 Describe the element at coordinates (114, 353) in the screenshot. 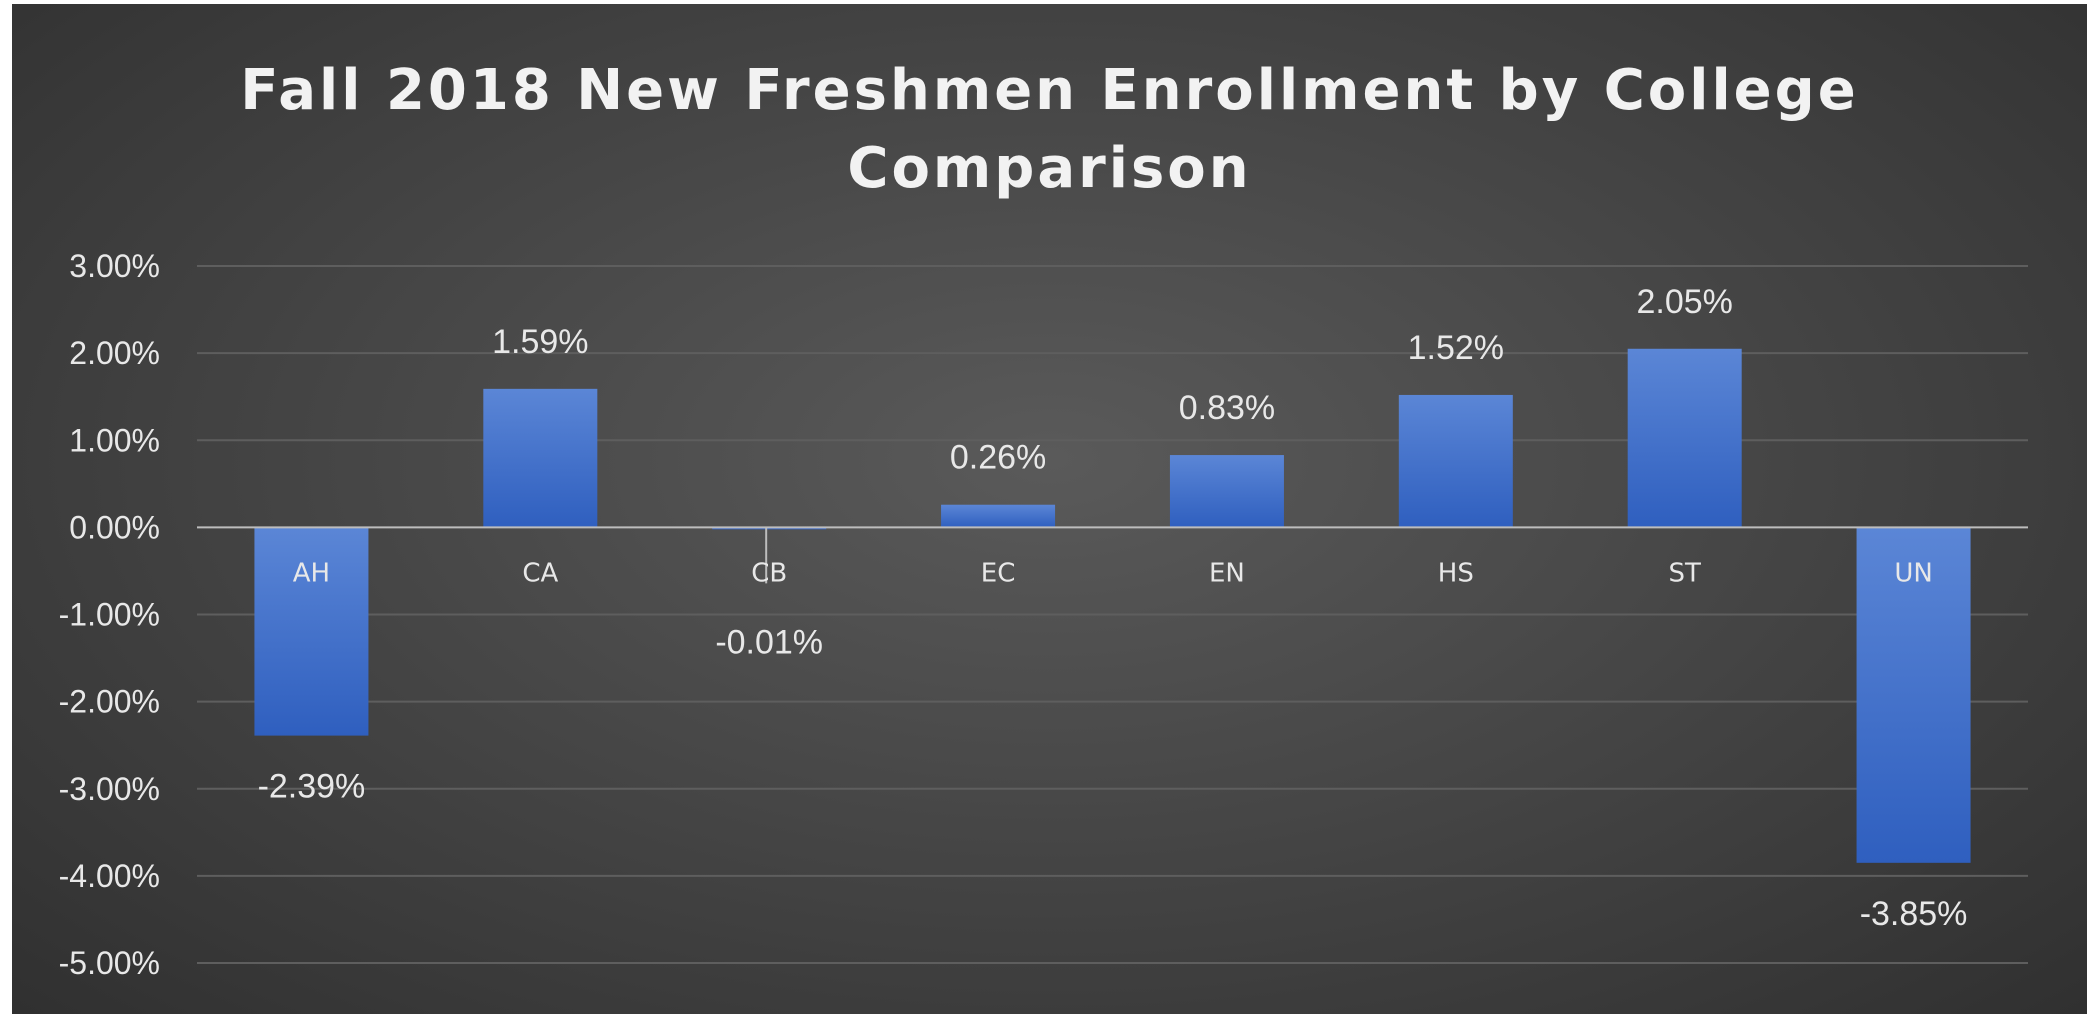

I see `y-tick-label: 2.00%` at that location.